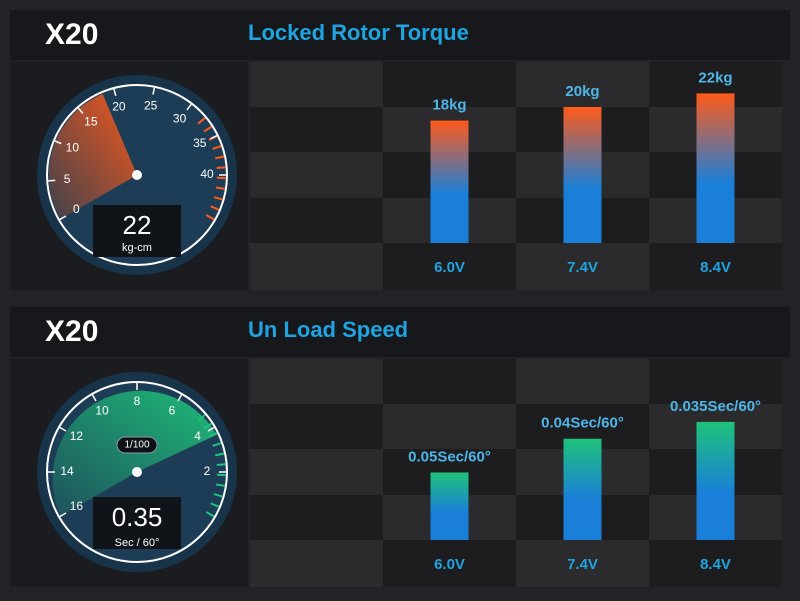  Describe the element at coordinates (67, 471) in the screenshot. I see `gauge-tick-label: 14` at that location.